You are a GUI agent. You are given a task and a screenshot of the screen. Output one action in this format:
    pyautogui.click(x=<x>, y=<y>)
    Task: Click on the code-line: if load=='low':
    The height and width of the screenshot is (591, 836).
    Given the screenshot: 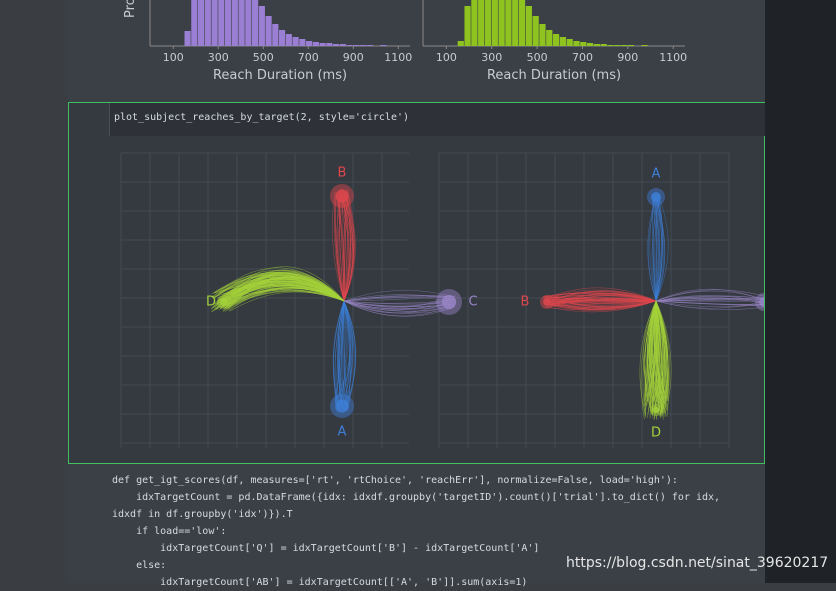 What is the action you would take?
    pyautogui.click(x=416, y=531)
    